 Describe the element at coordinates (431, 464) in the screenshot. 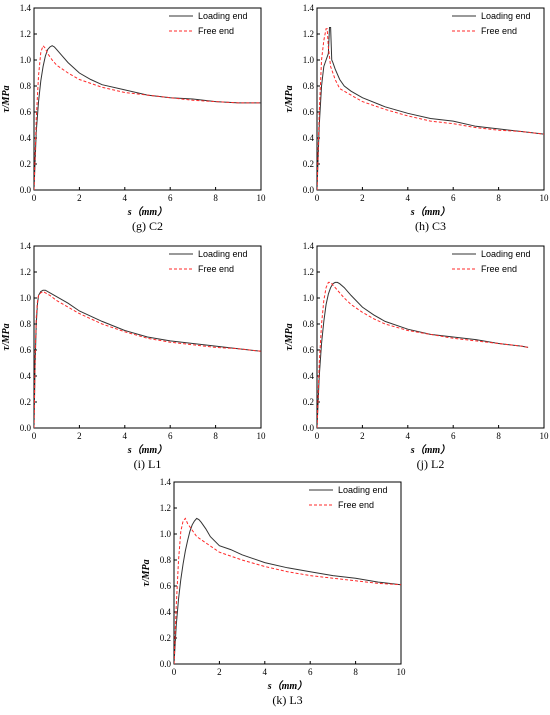

I see `panel-caption: (j) L2` at that location.